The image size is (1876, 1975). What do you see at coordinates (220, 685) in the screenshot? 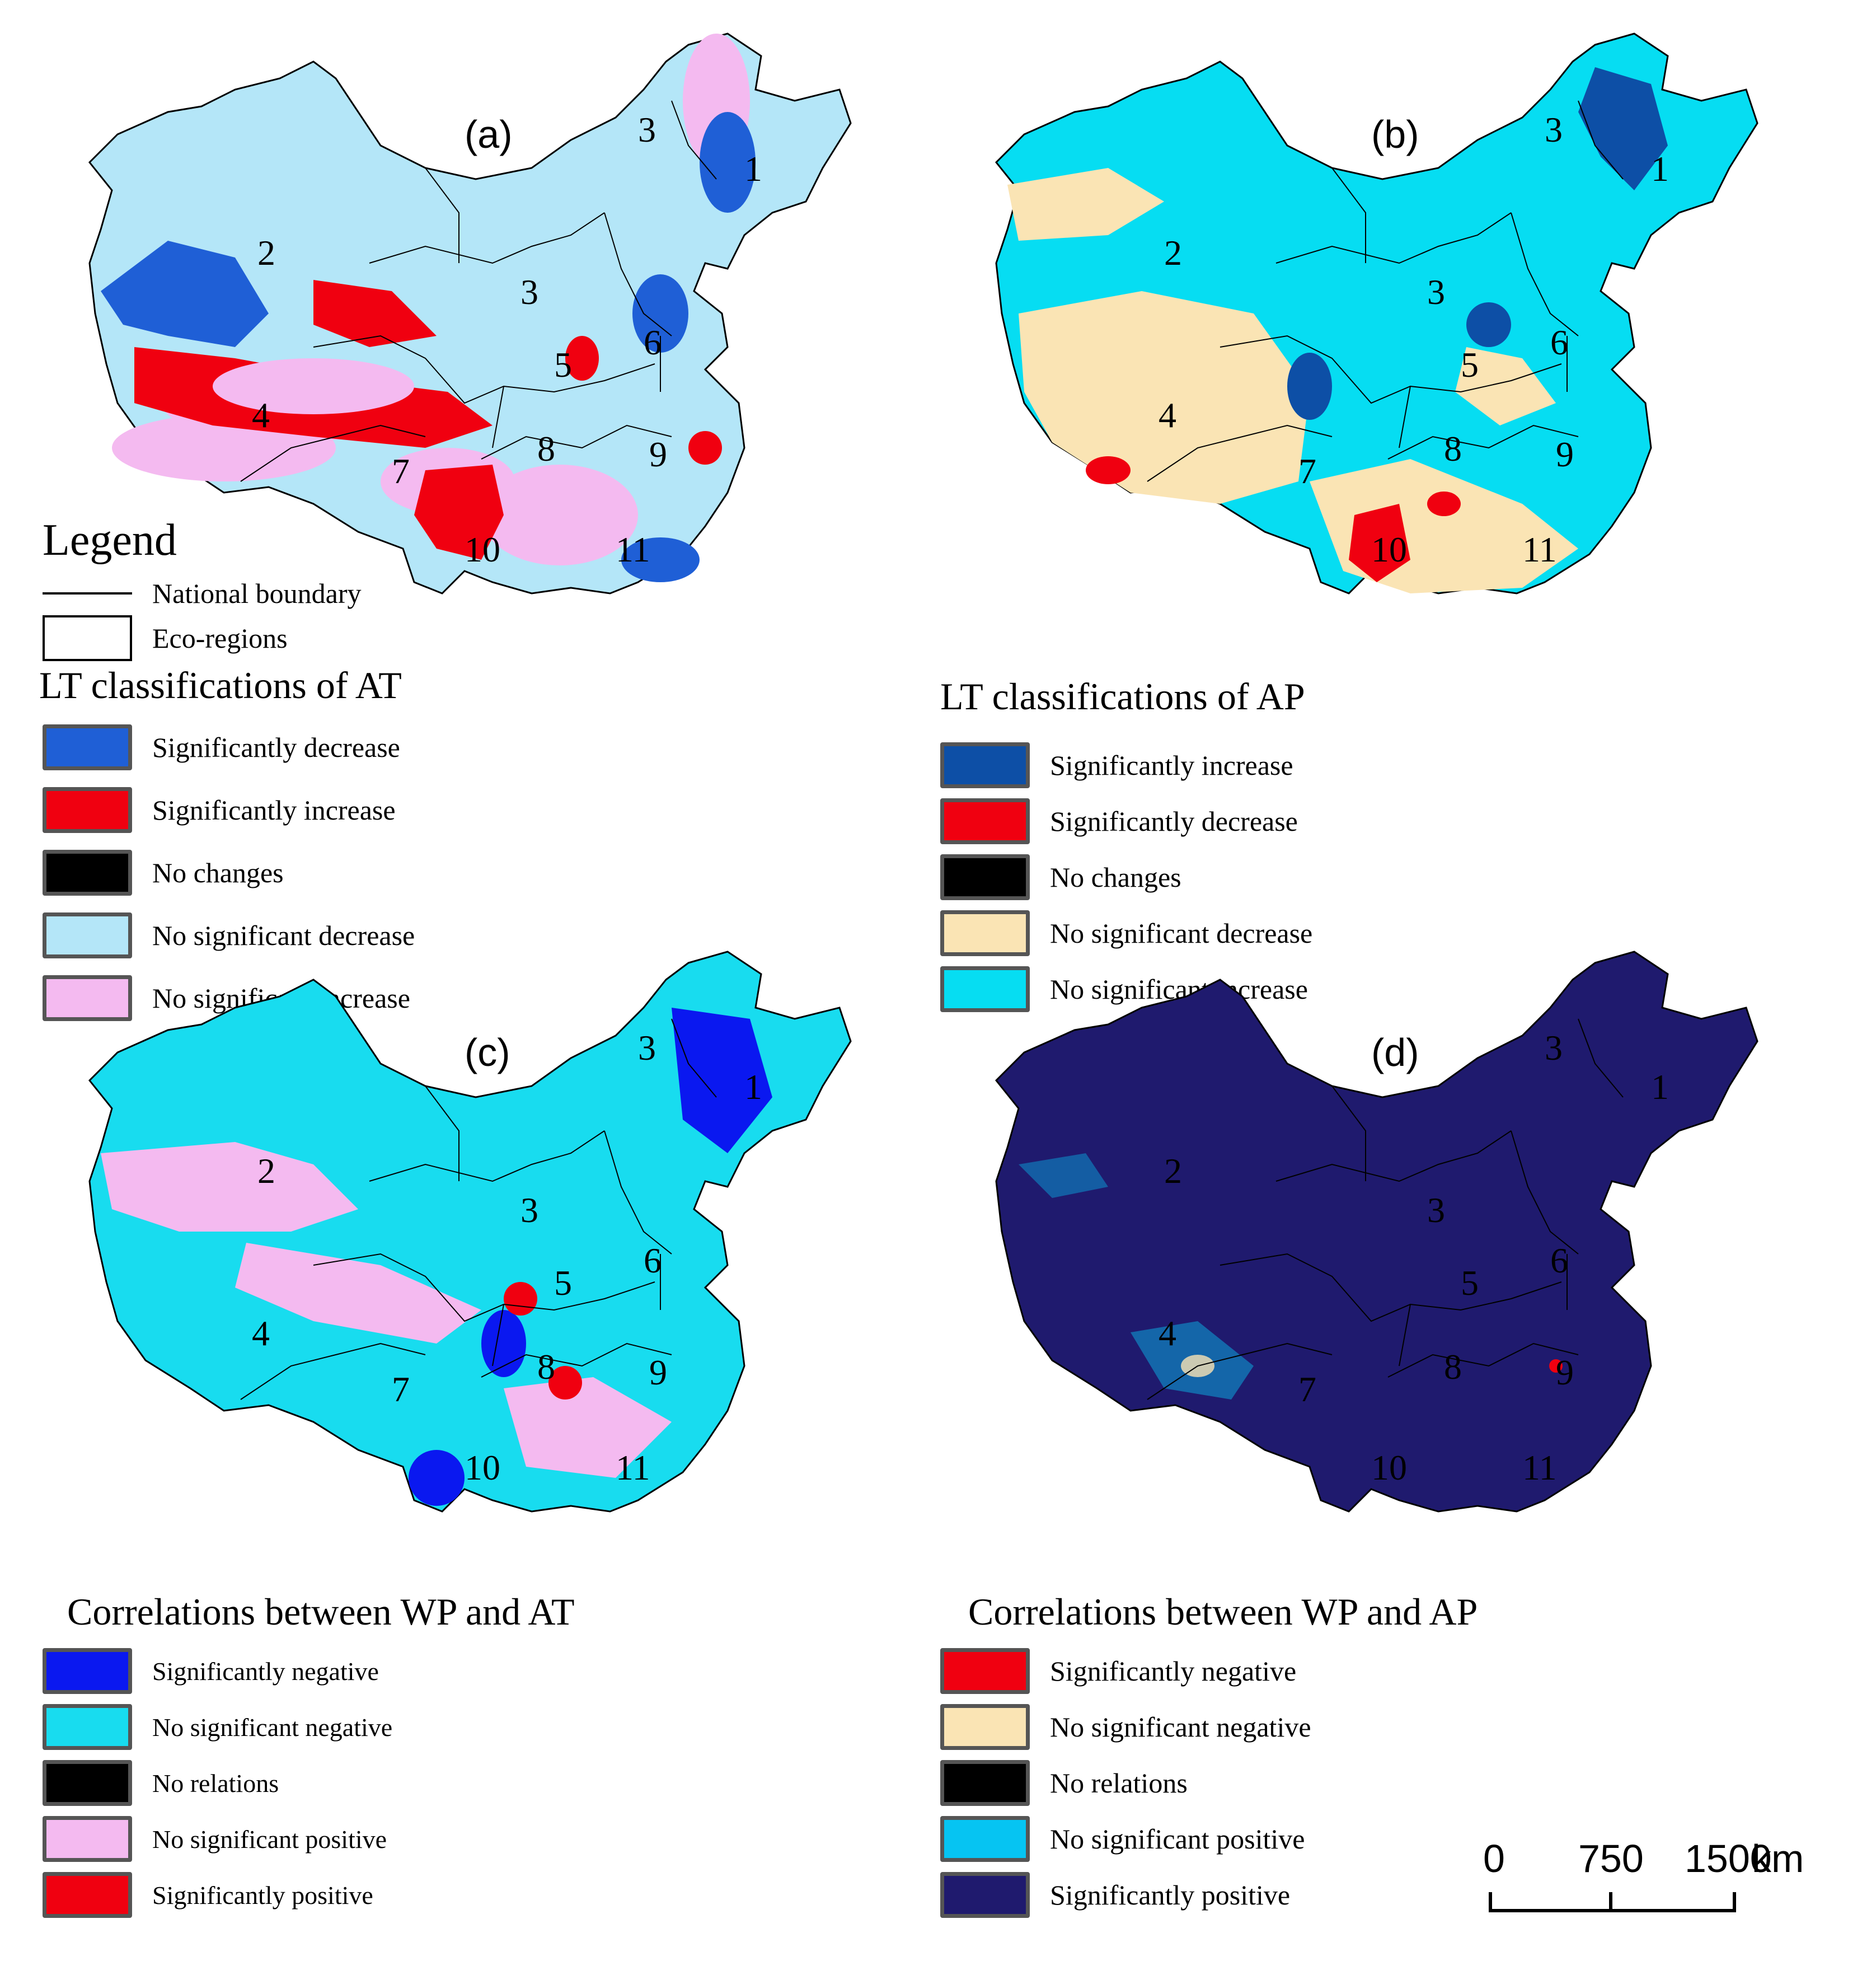
I see `legend-title-a: LT classifications of AT` at bounding box center [220, 685].